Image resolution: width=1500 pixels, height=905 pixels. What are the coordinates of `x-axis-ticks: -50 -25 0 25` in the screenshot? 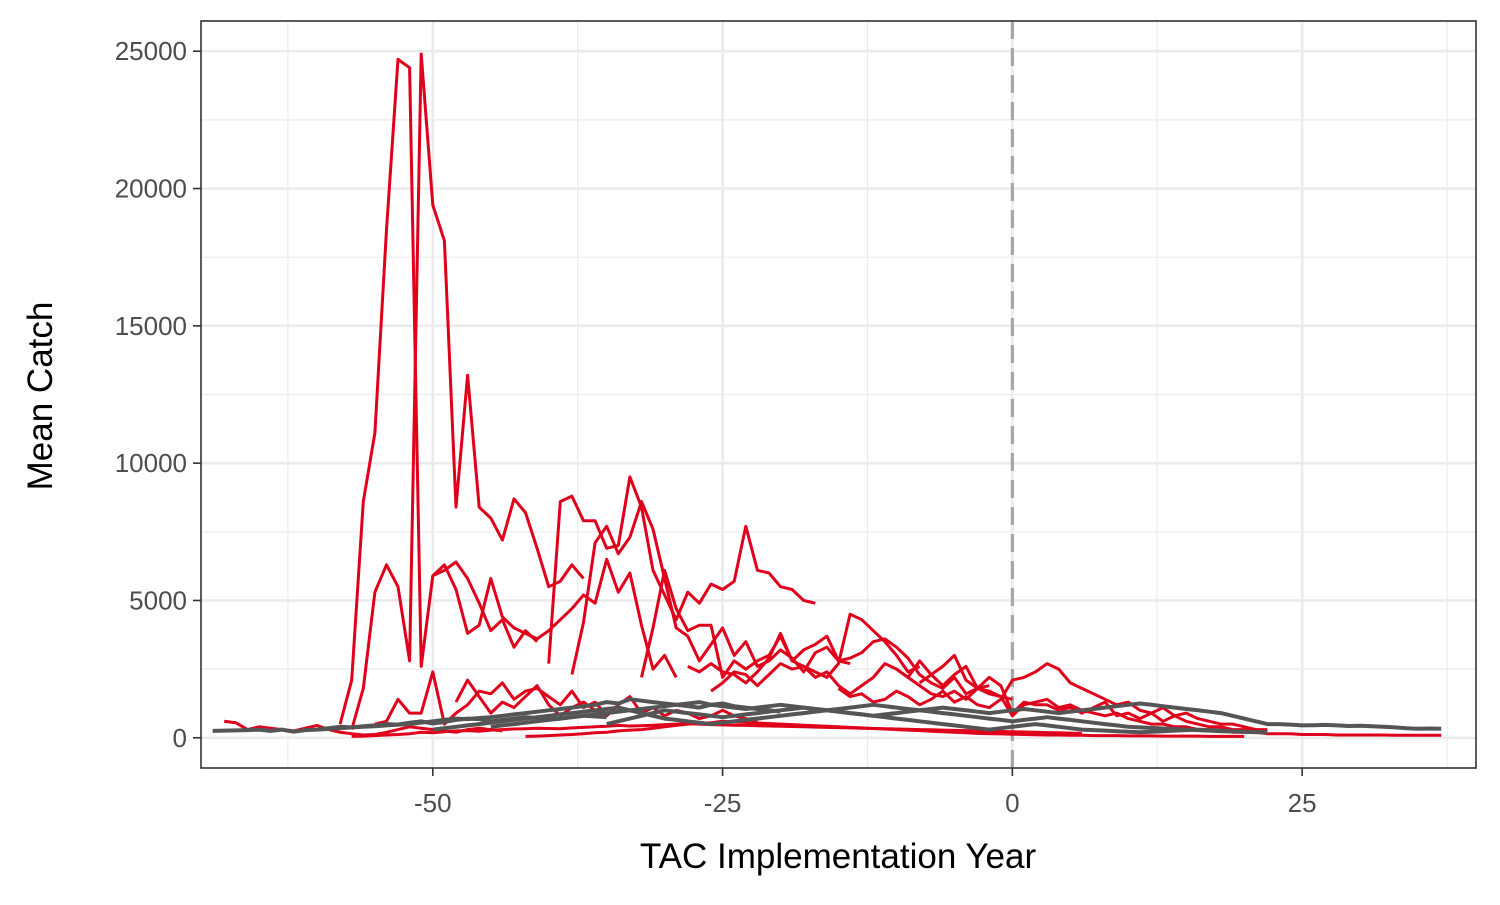 It's located at (865, 793).